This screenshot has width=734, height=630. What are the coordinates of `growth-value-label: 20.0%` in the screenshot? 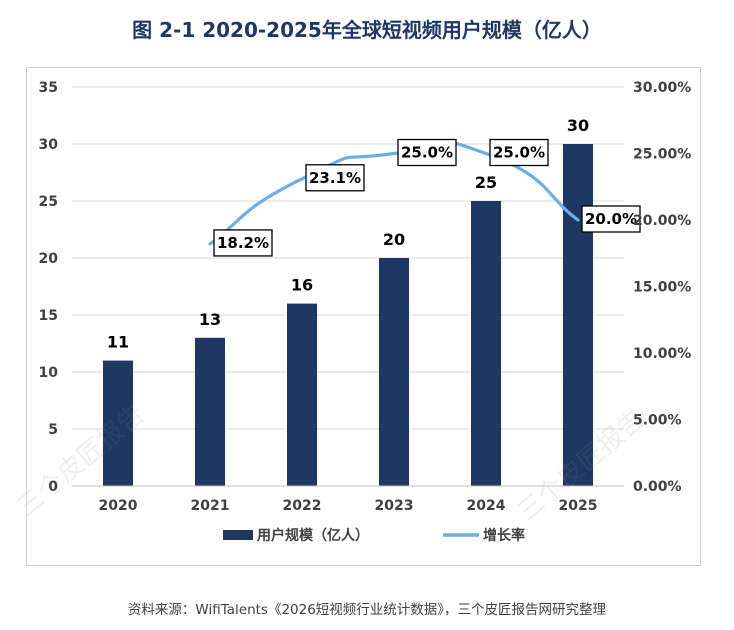 It's located at (611, 219).